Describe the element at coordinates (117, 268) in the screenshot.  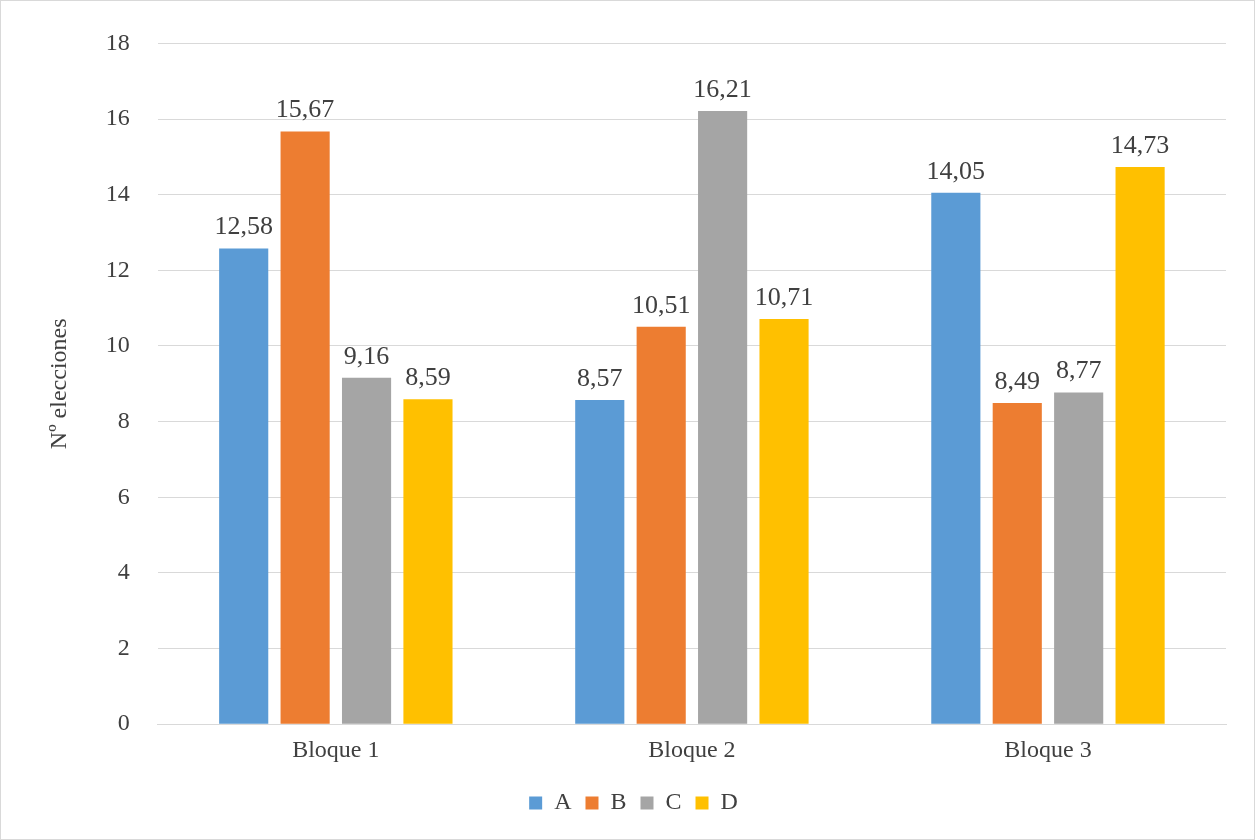
I see `y-tick-label: 12` at that location.